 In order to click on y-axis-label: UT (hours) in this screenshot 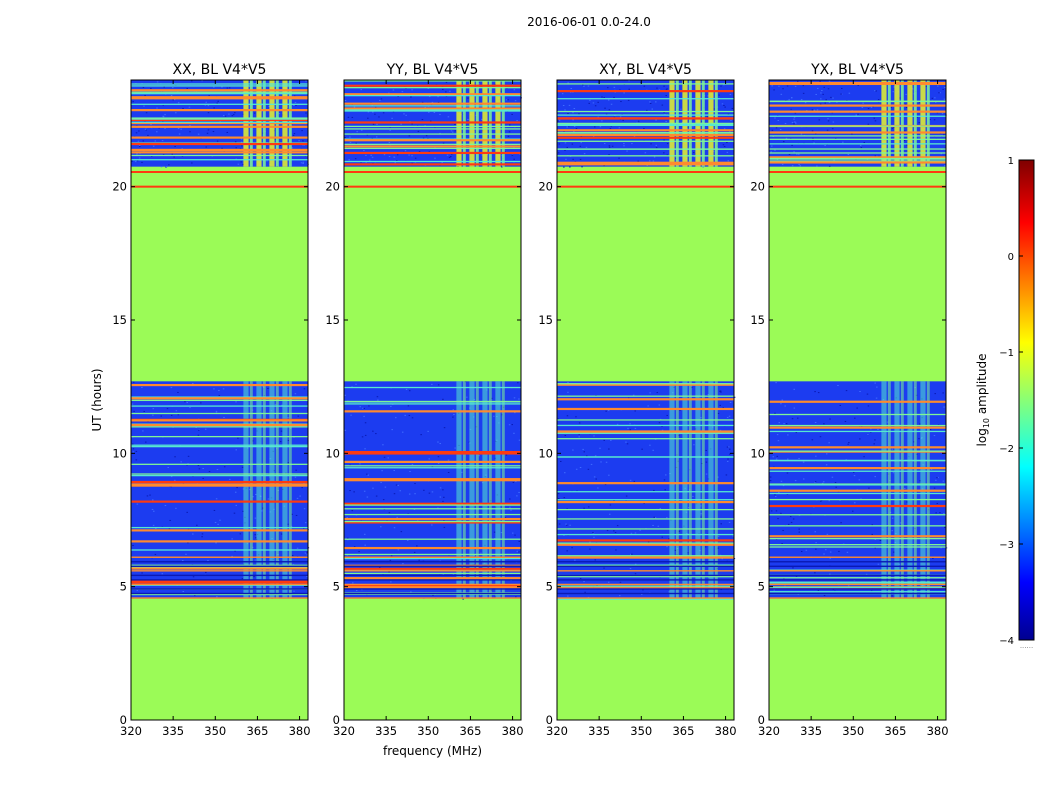, I will do `click(97, 399)`.